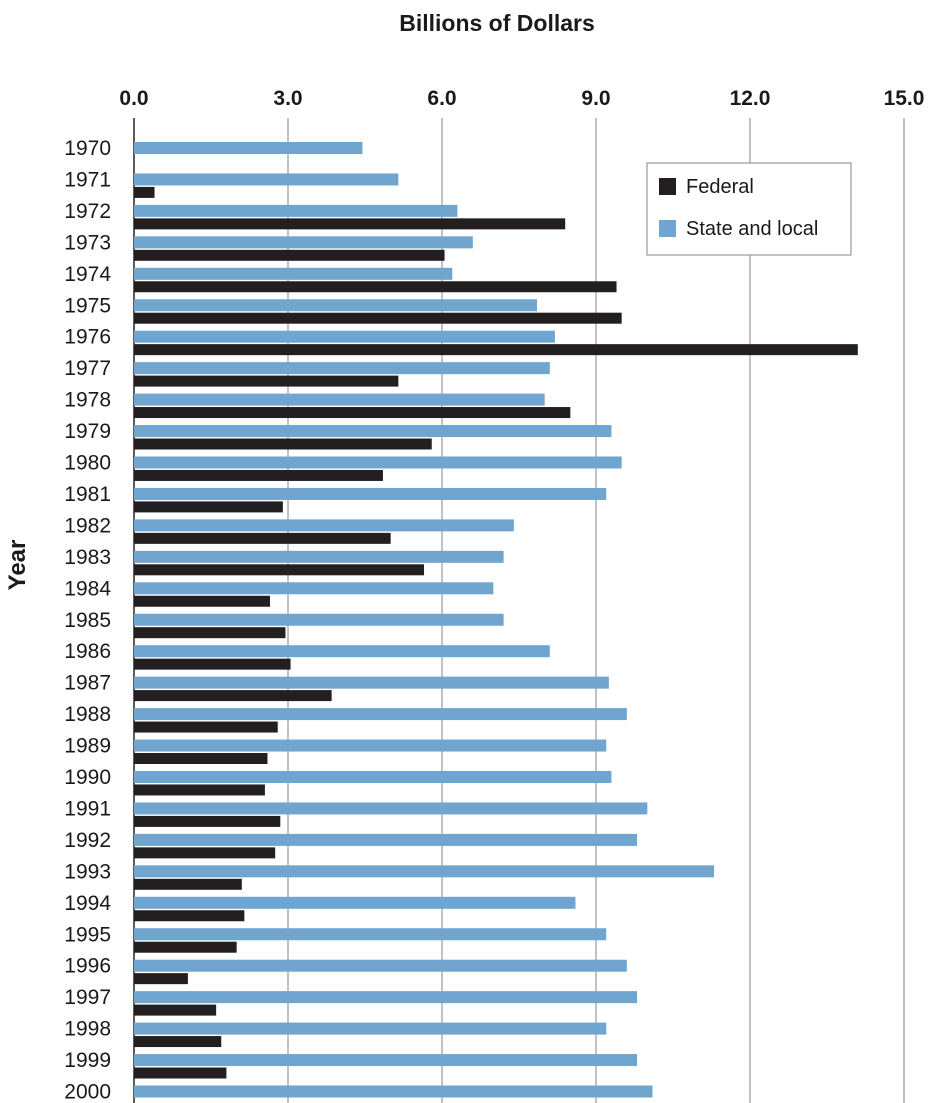  What do you see at coordinates (87, 714) in the screenshot?
I see `y-tick-label: 1988` at bounding box center [87, 714].